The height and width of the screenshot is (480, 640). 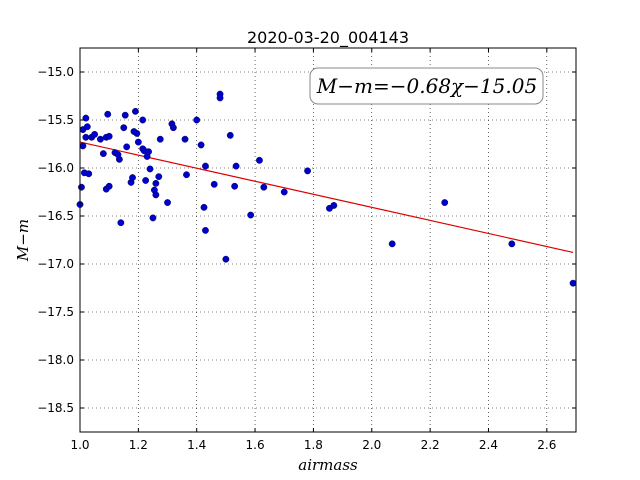 I want to click on fit-equation-box: M−m=−0.68χ−15.05, so click(x=426, y=86).